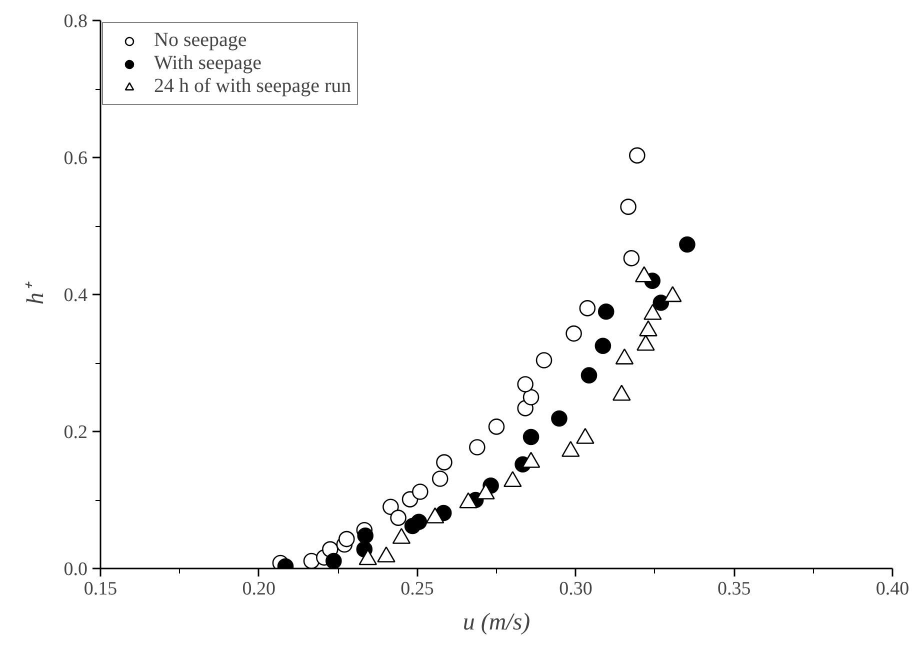 This screenshot has height=648, width=922. I want to click on x-tick-label: 0.35, so click(734, 589).